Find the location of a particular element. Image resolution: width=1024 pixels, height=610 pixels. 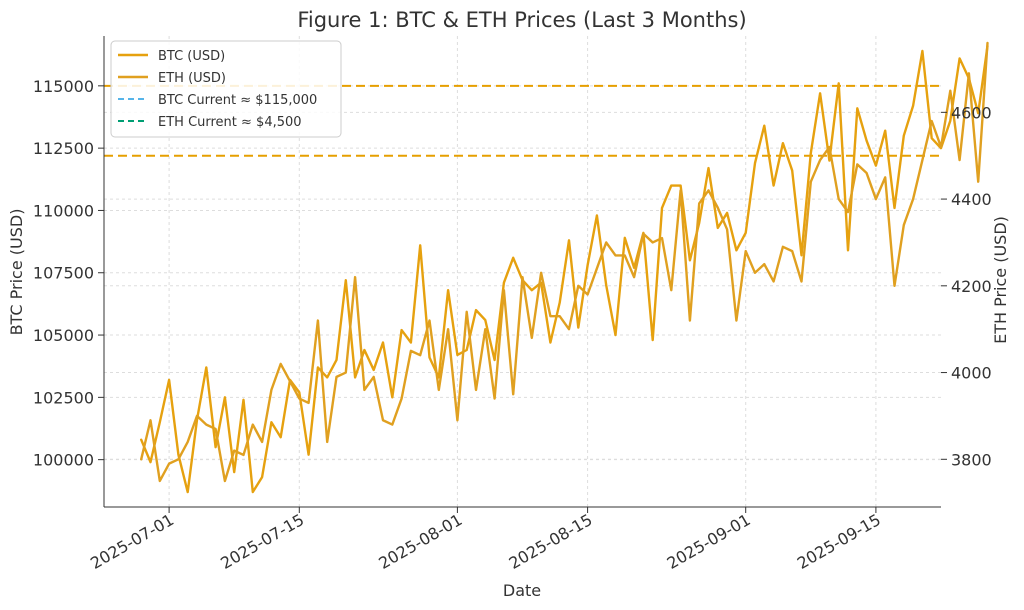

legend-box is located at coordinates (226, 89).